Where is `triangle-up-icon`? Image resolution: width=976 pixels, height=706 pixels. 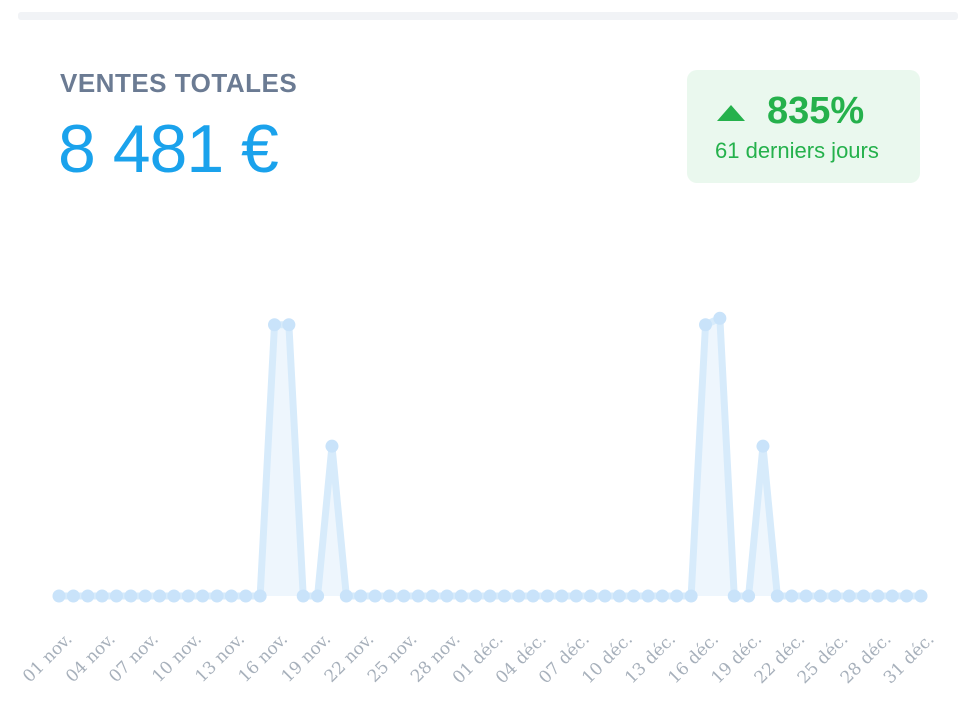 triangle-up-icon is located at coordinates (731, 112).